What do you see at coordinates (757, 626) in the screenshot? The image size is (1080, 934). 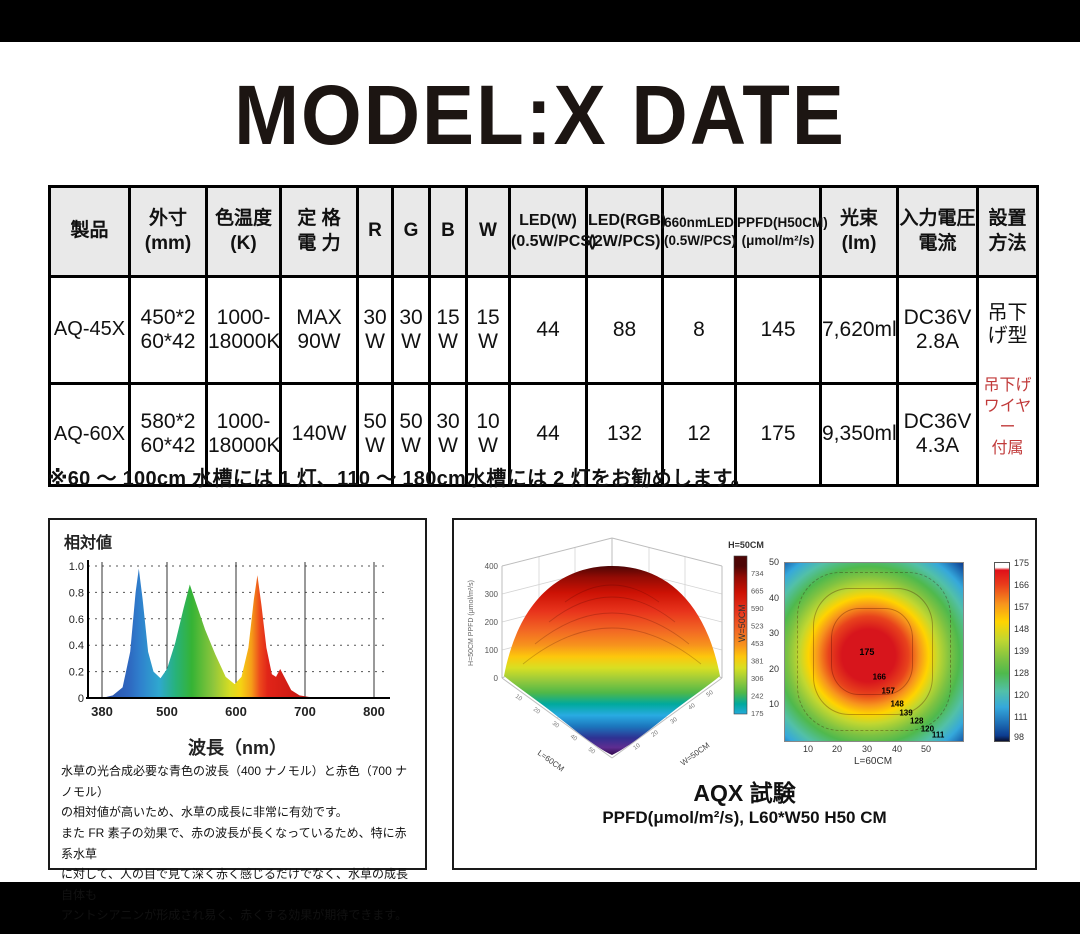 I see `svg-text: 523` at bounding box center [757, 626].